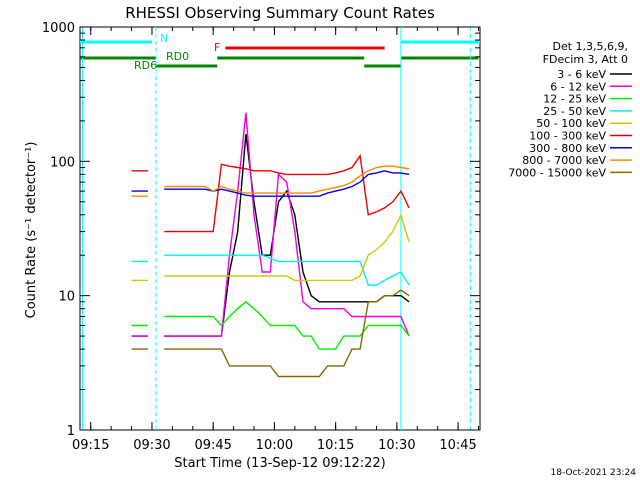  Describe the element at coordinates (66, 297) in the screenshot. I see `y-tick-label: 10` at that location.